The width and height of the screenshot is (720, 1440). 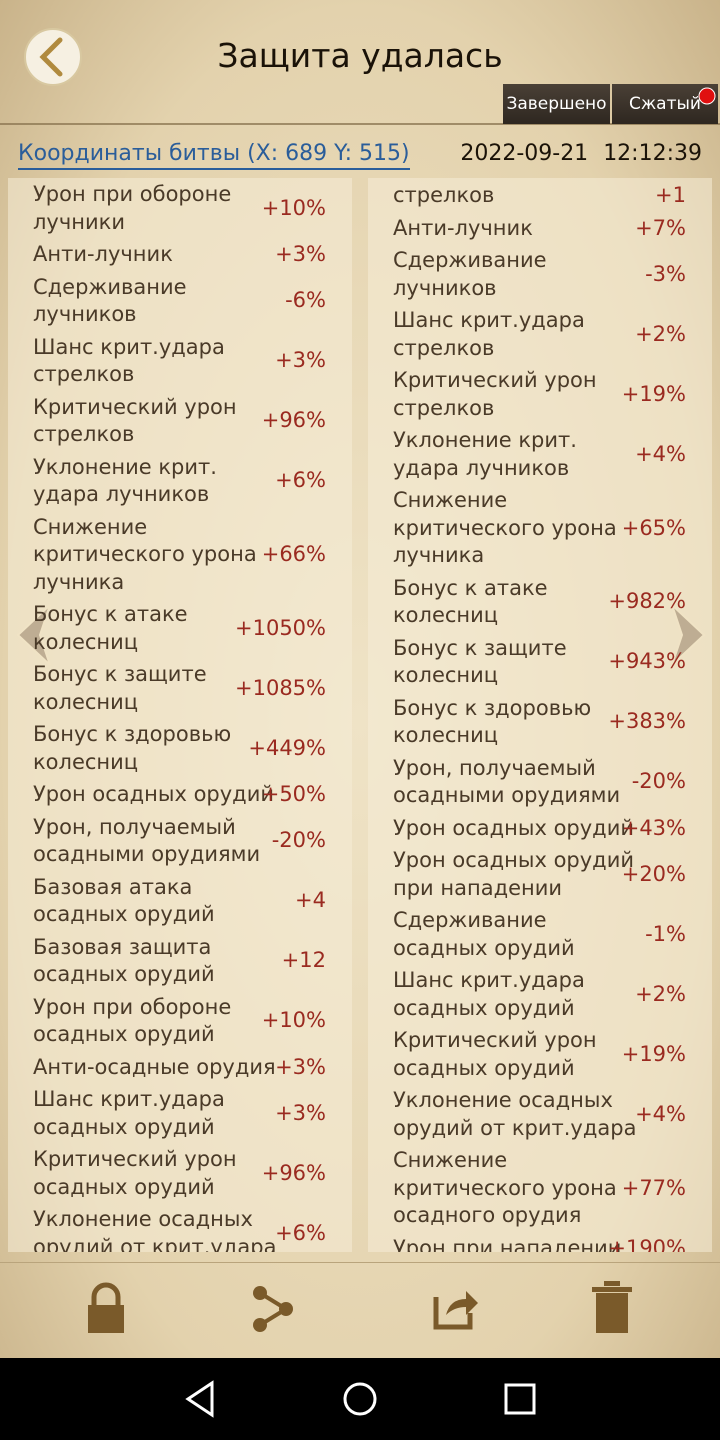 I want to click on stat-label: при нападении, so click(x=478, y=887).